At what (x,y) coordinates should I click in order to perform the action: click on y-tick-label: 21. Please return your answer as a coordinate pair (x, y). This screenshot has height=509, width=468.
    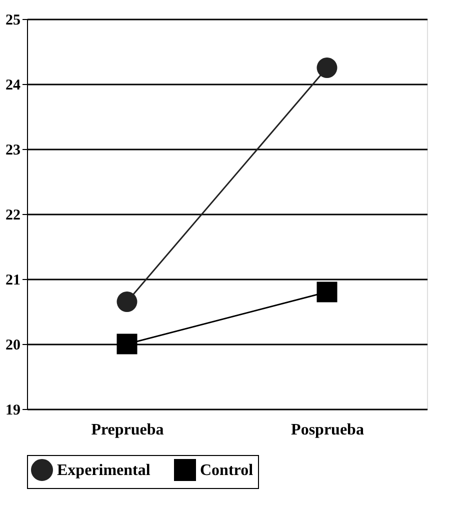
    Looking at the image, I should click on (13, 280).